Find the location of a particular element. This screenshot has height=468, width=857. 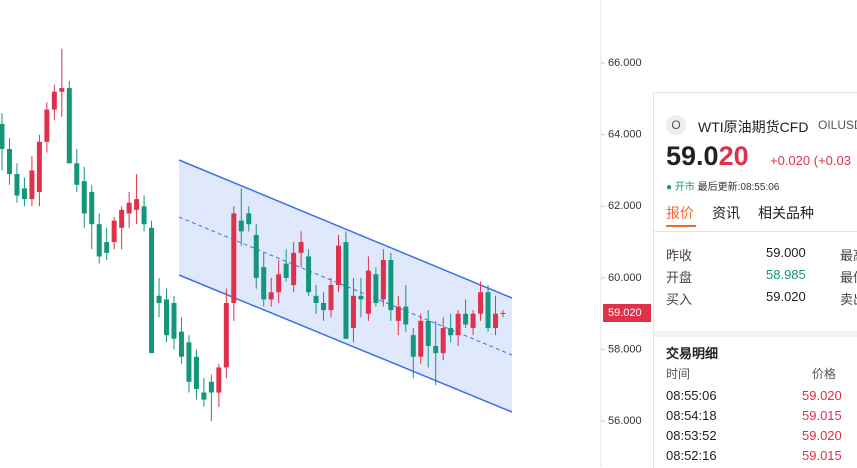

y-tick-label: 62.000 is located at coordinates (625, 206).